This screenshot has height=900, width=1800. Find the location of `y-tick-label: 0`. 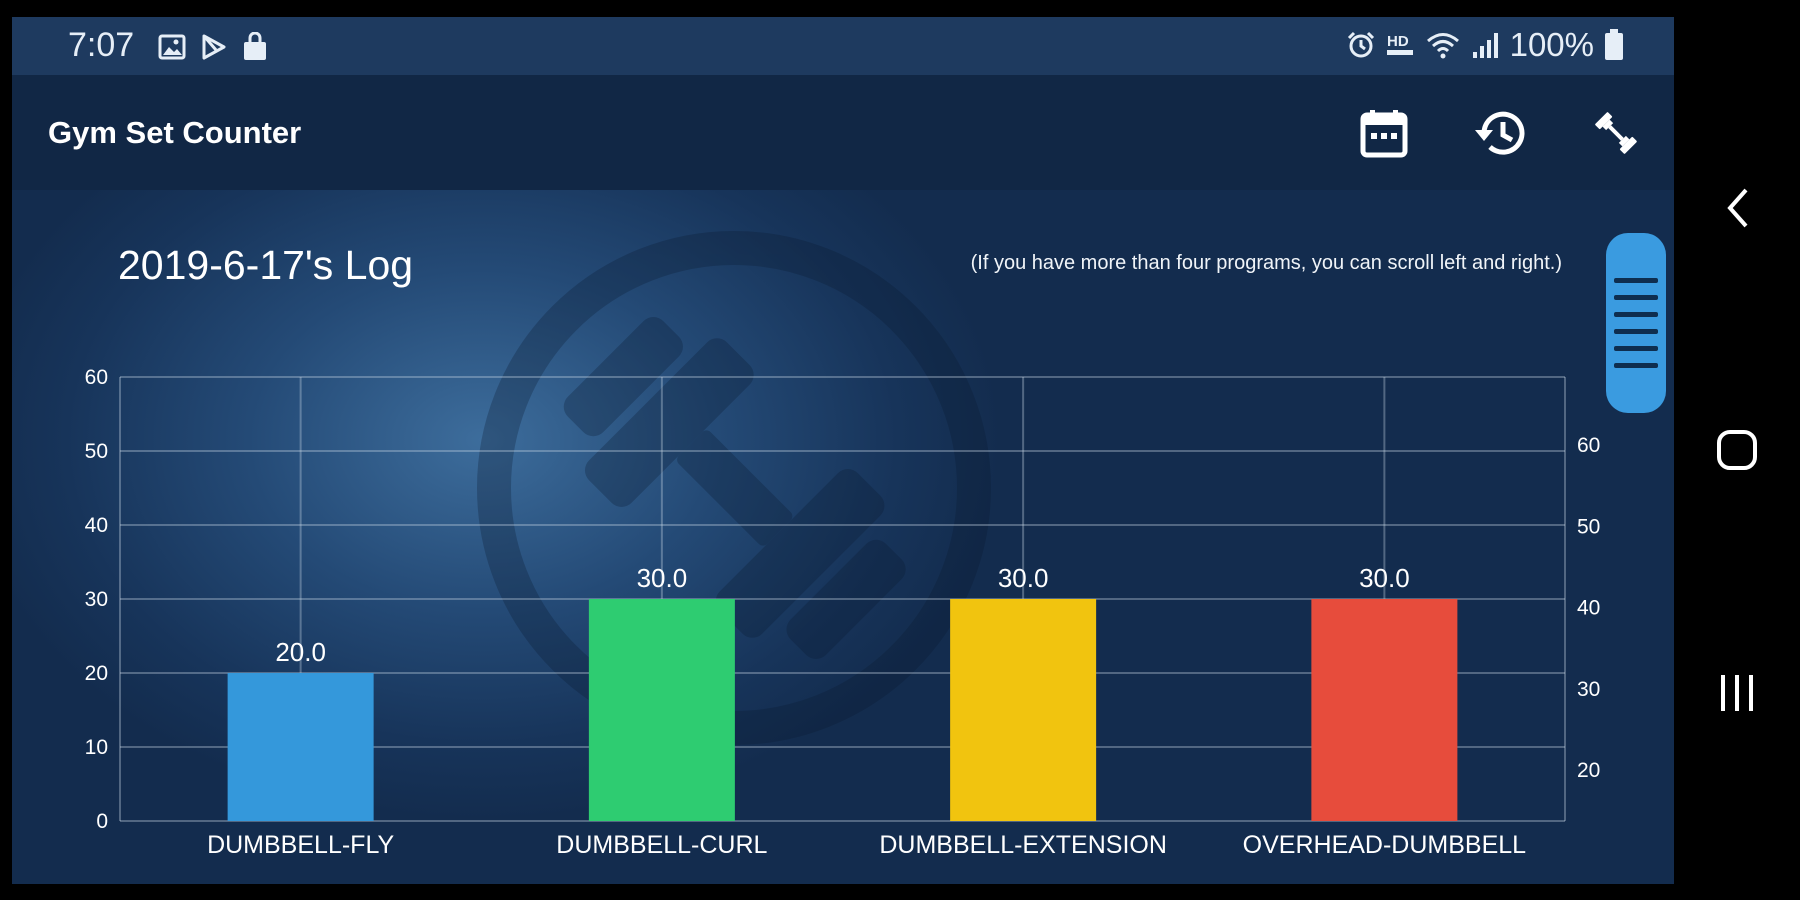

y-tick-label: 0 is located at coordinates (102, 821).